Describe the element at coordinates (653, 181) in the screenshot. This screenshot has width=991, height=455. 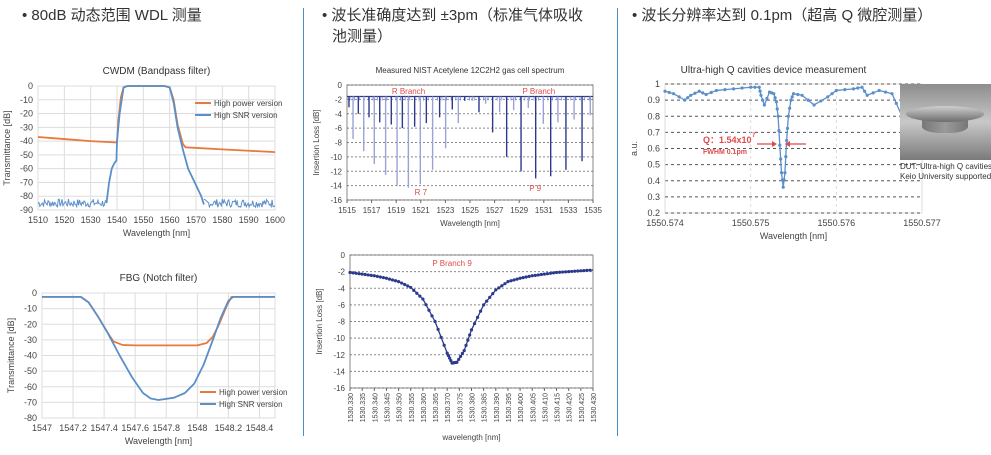
I see `y-tick-label: 0.4` at that location.